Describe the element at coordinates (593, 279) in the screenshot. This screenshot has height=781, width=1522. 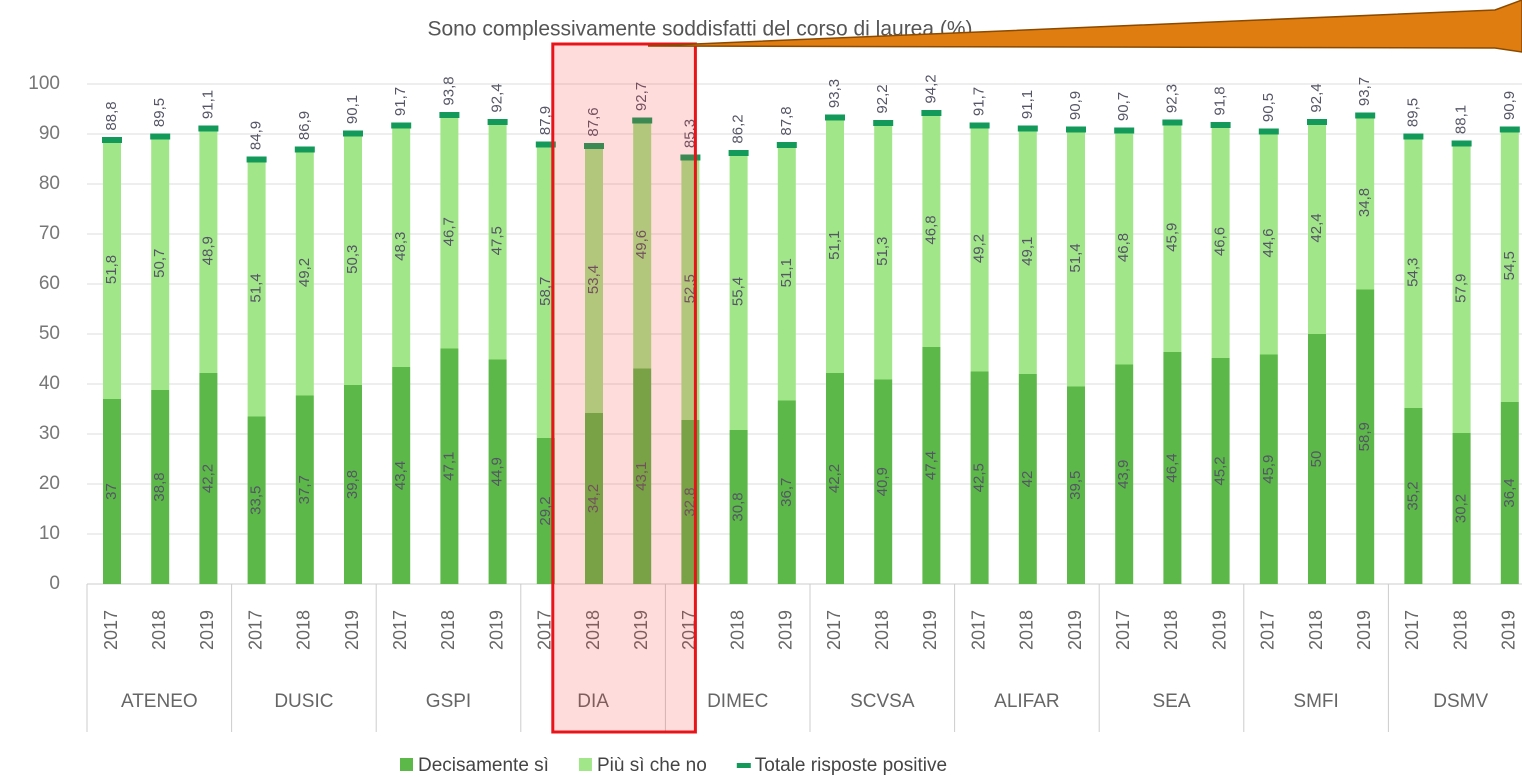
I see `value-label: 53,4` at that location.